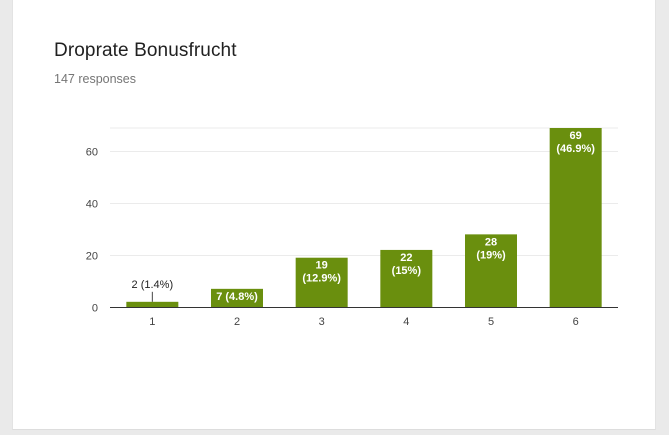 The height and width of the screenshot is (435, 669). I want to click on chart-title: Droprate Bonusfrucht, so click(145, 50).